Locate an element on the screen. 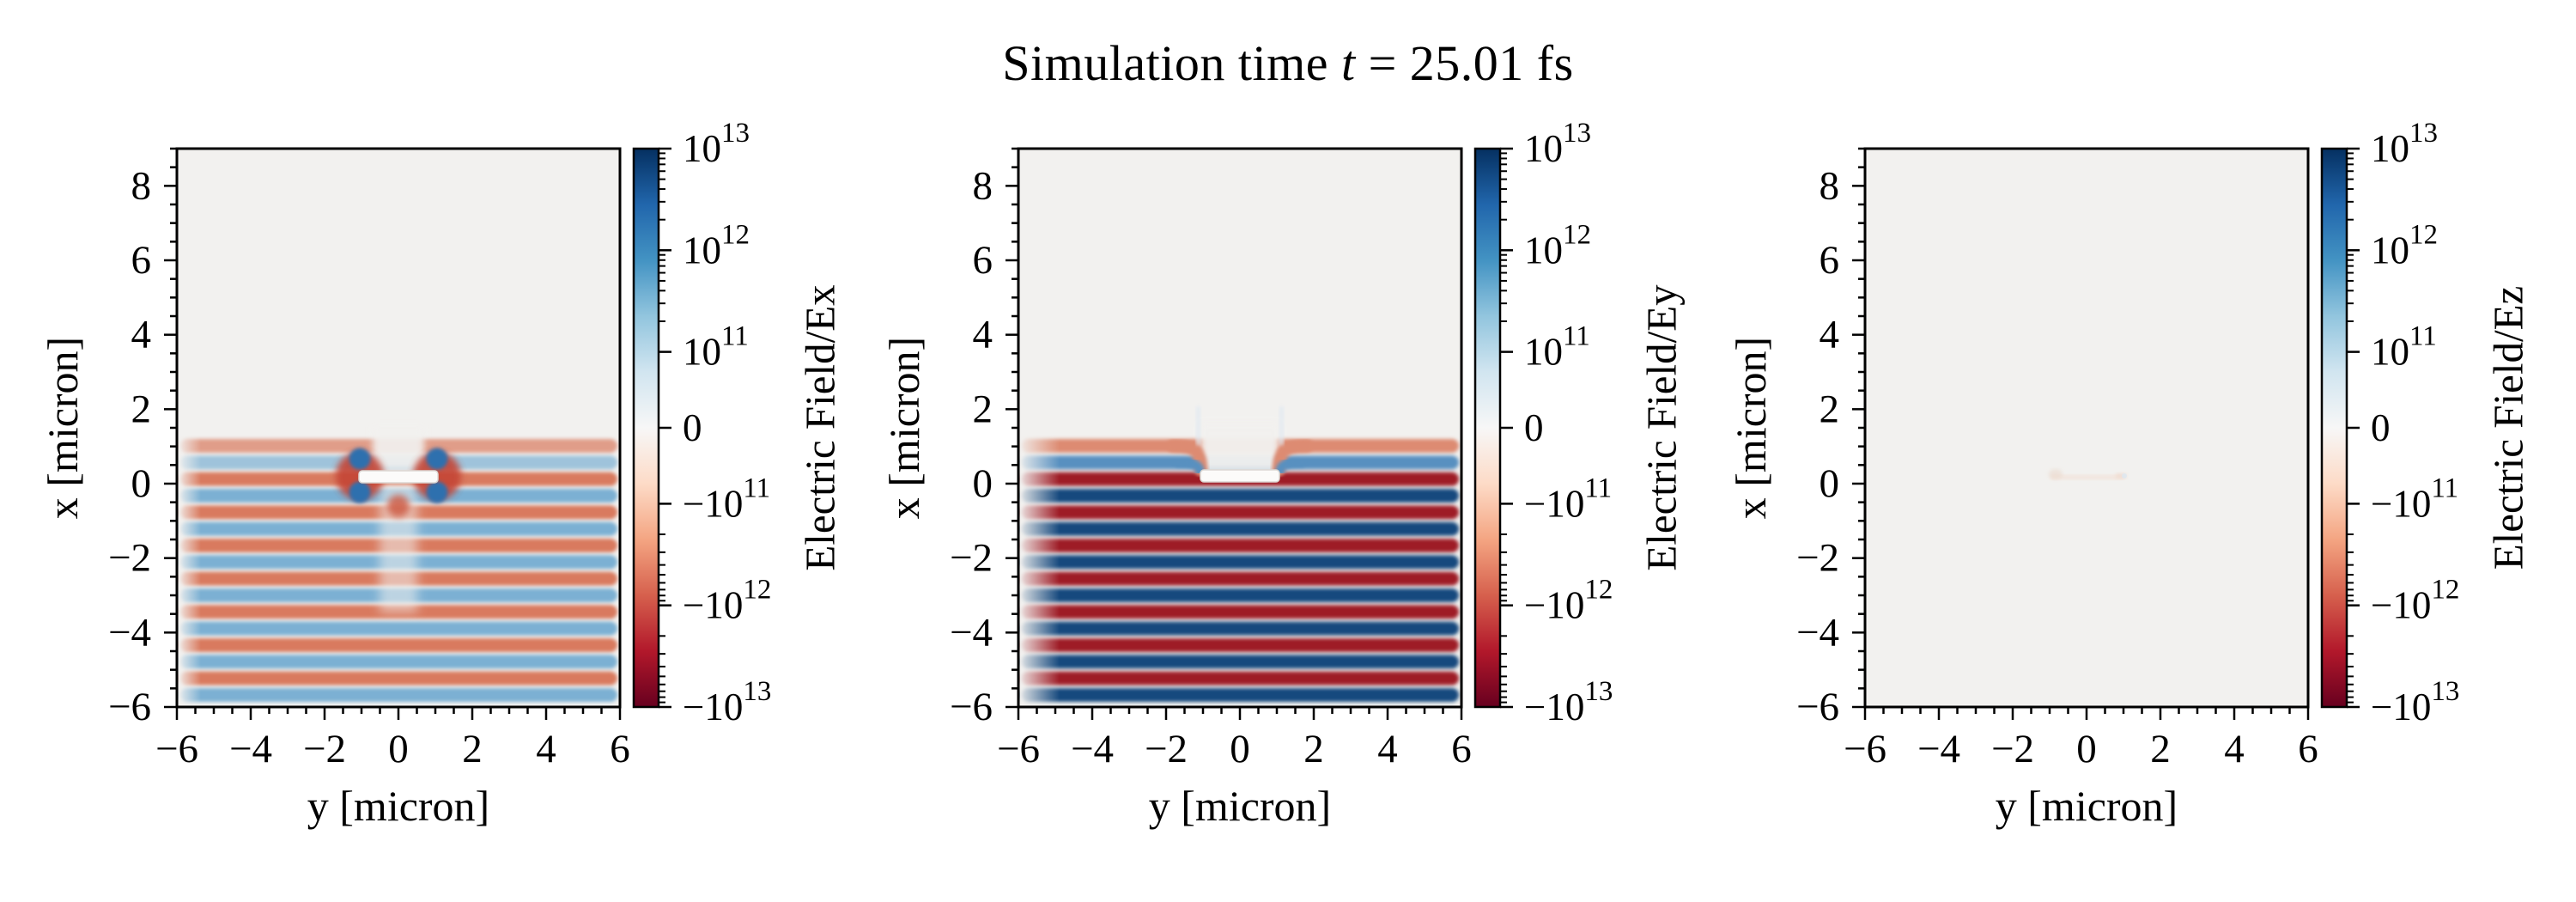 The image size is (2576, 902). colorbar-axis-label: Electric Field/Ez is located at coordinates (2508, 428).